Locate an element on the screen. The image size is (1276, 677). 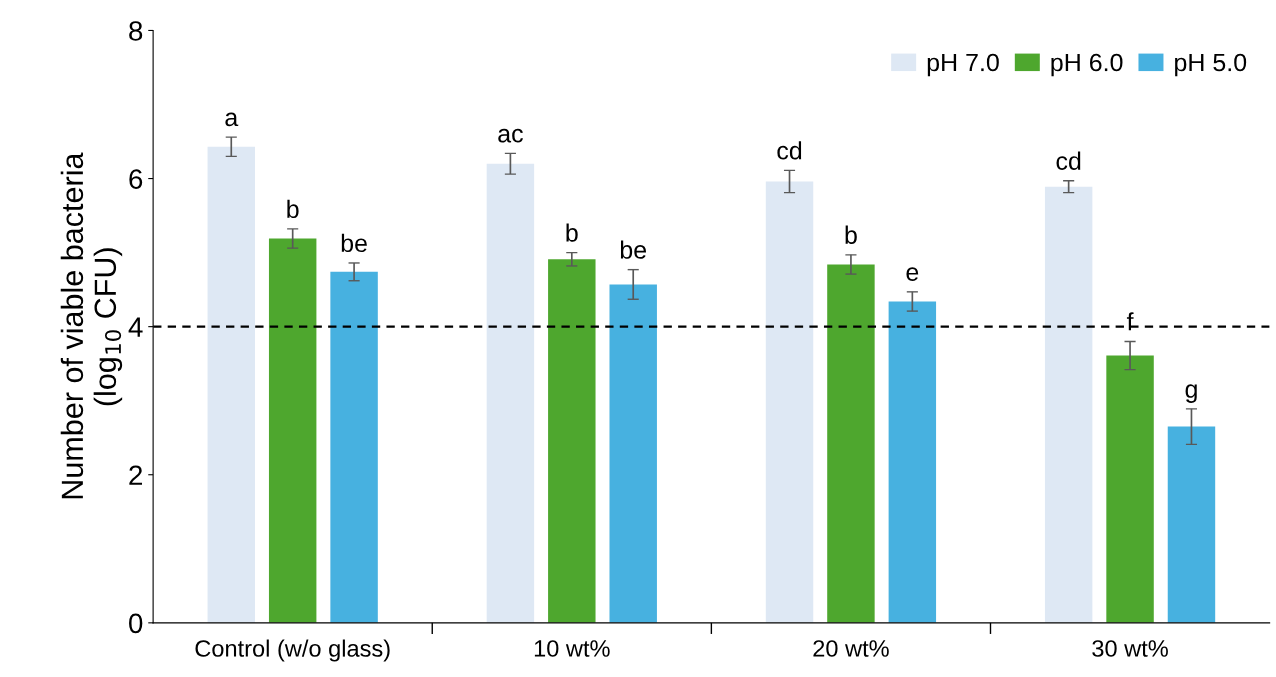
y-tick-label: 8 is located at coordinates (136, 31).